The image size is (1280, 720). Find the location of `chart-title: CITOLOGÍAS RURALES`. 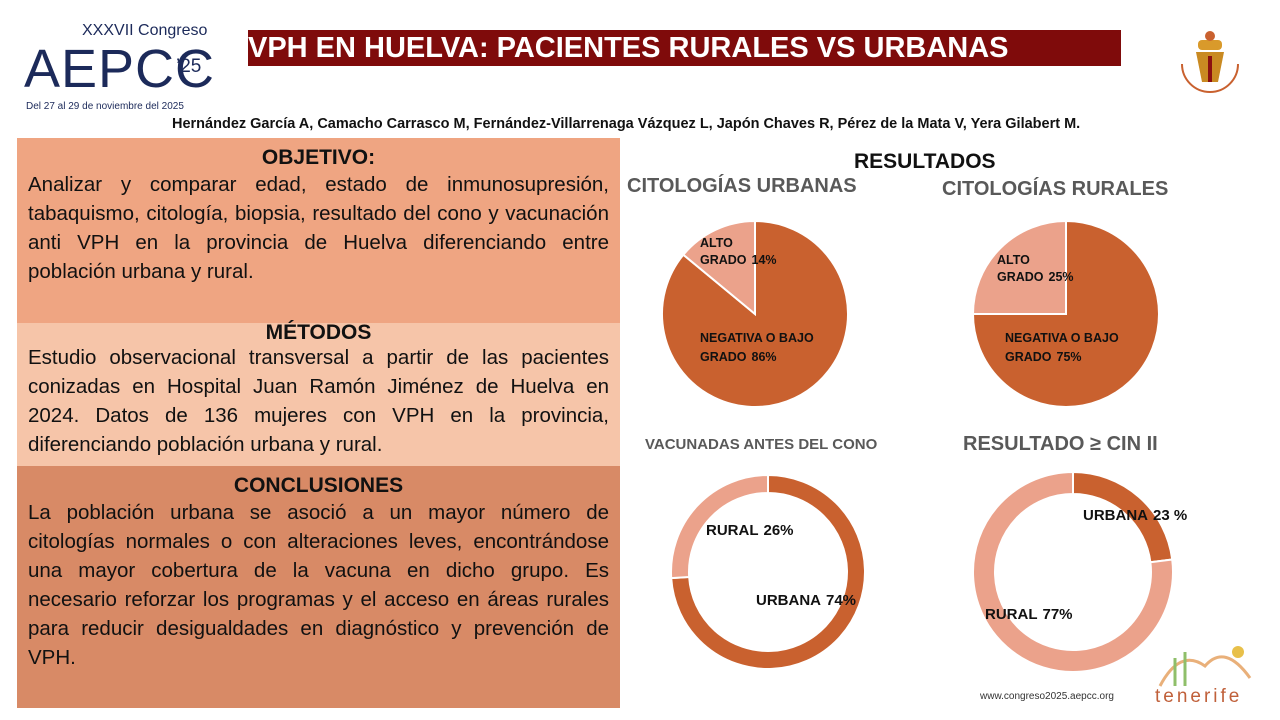

chart-title: CITOLOGÍAS RURALES is located at coordinates (1055, 189).